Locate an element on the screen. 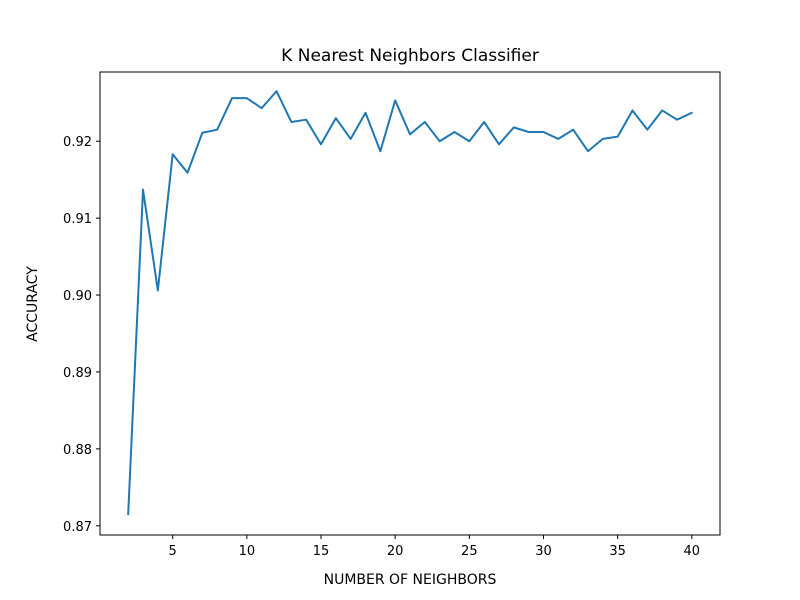 The image size is (800, 600). x-tick-label: 20 is located at coordinates (395, 551).